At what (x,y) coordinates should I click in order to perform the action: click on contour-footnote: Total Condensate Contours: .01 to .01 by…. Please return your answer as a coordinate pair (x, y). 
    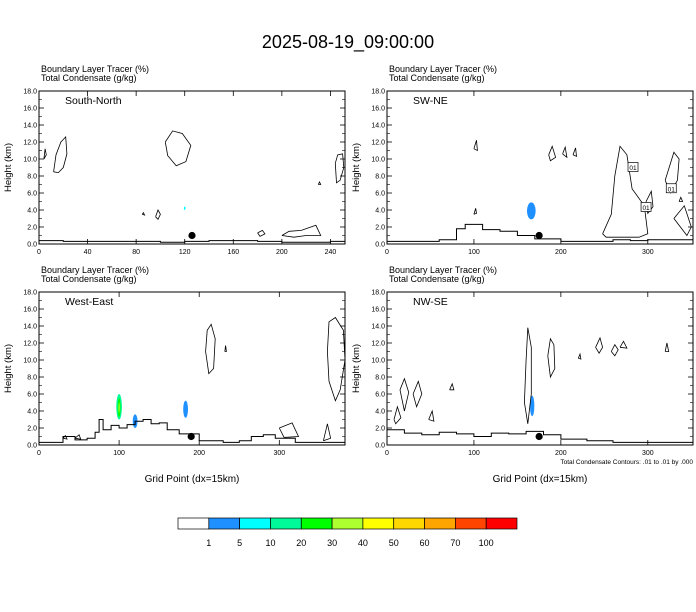
    Looking at the image, I should click on (626, 462).